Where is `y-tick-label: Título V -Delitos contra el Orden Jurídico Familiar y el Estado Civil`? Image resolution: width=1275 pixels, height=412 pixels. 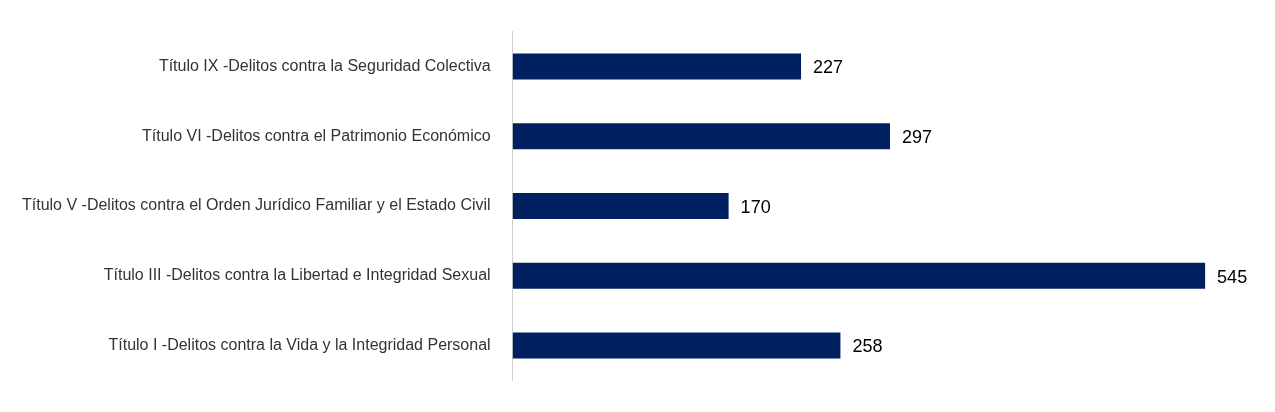 y-tick-label: Título V -Delitos contra el Orden Jurídico Familiar y el Estado Civil is located at coordinates (256, 205).